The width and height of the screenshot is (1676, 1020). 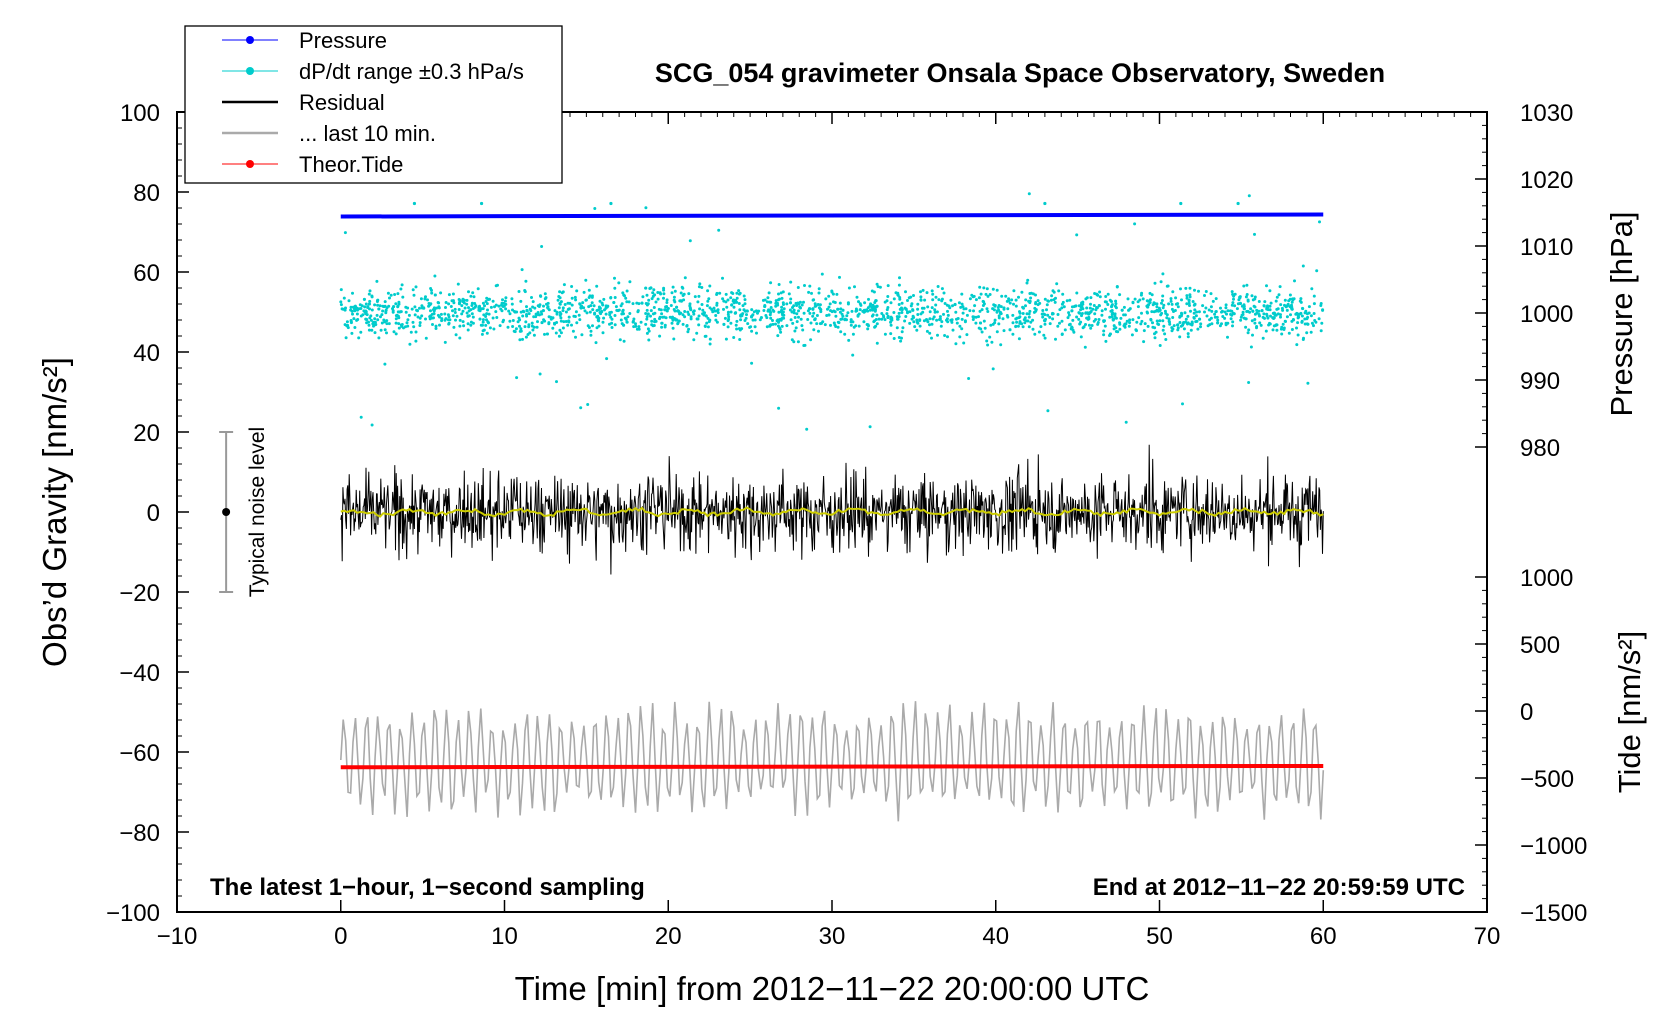 I want to click on y-left-tick-label: −100, so click(x=133, y=913).